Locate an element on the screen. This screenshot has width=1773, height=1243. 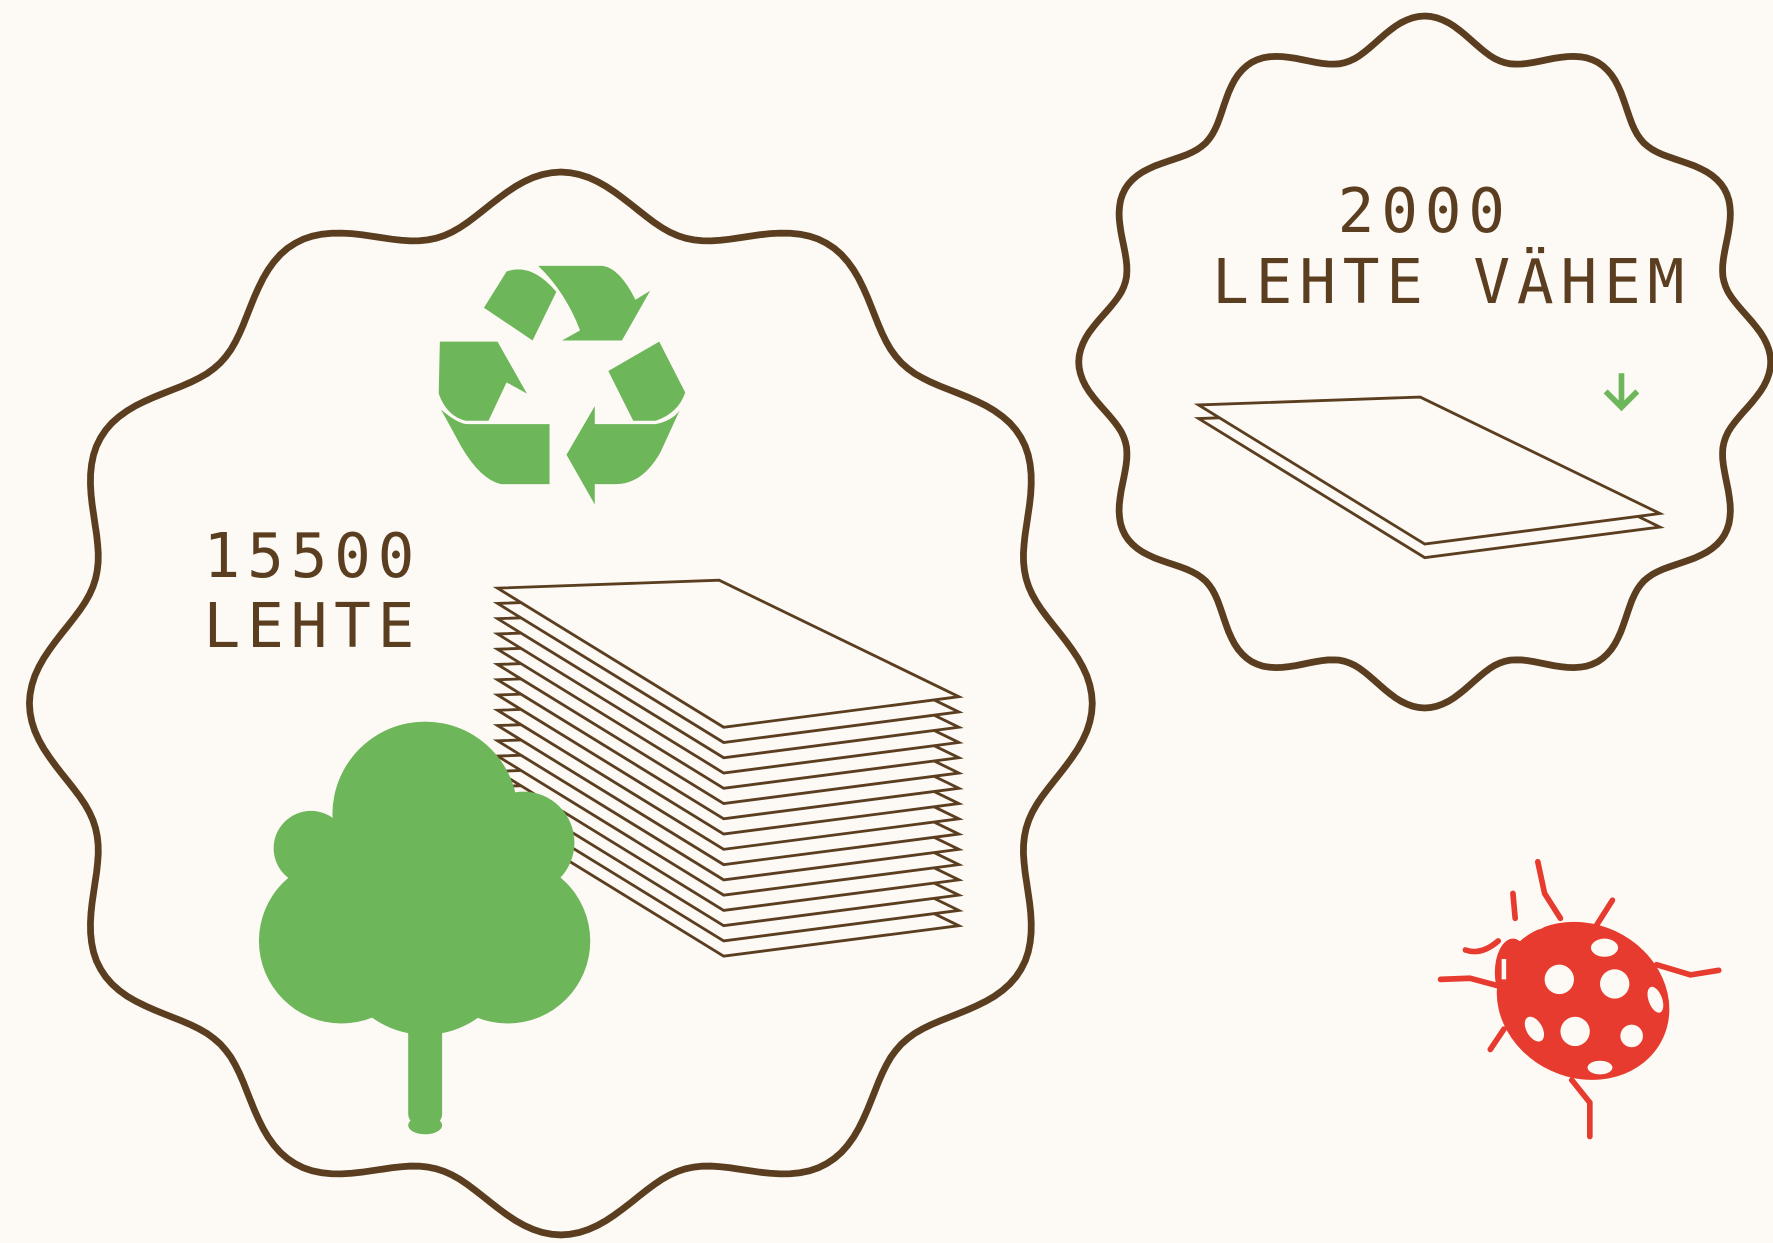
paper-stack-small is located at coordinates (1429, 477).